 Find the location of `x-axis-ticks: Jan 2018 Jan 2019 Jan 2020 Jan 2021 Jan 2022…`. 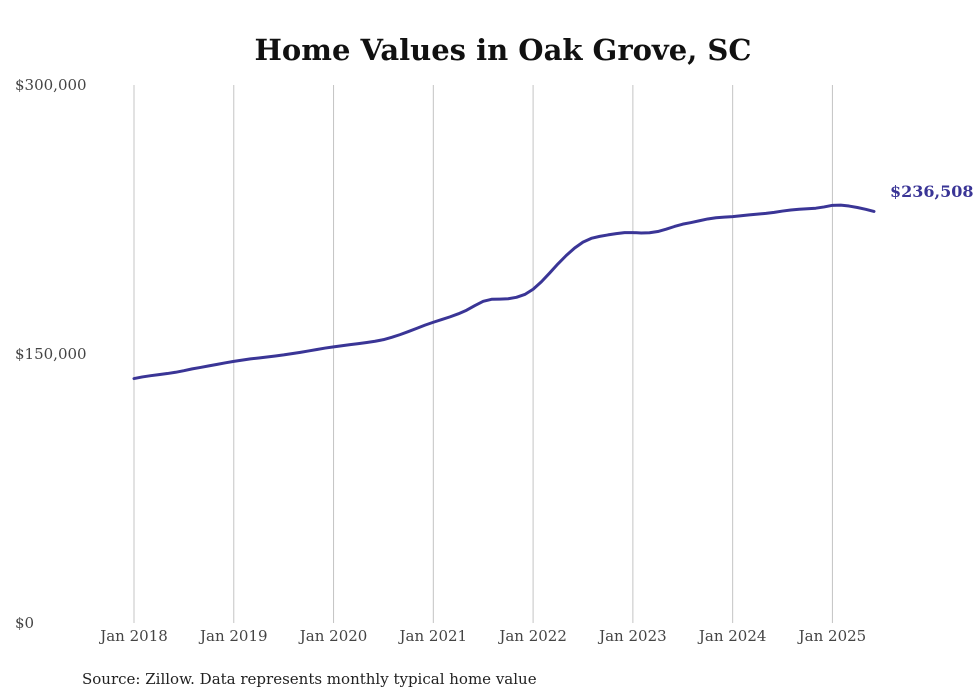

x-axis-ticks: Jan 2018 Jan 2019 Jan 2020 Jan 2021 Jan 2022… is located at coordinates (482, 636).